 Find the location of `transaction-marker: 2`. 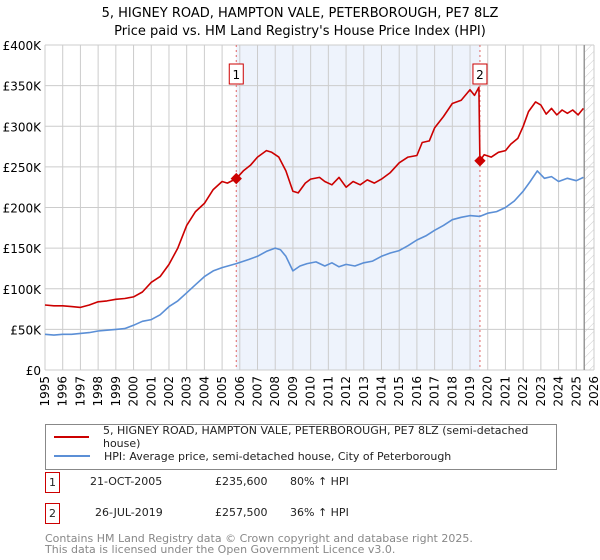

transaction-marker: 2 is located at coordinates (52, 513).